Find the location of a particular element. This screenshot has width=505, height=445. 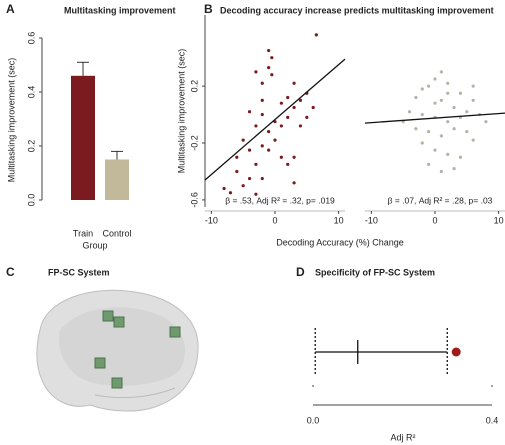

chart-title: FP-SC System is located at coordinates (79, 272).